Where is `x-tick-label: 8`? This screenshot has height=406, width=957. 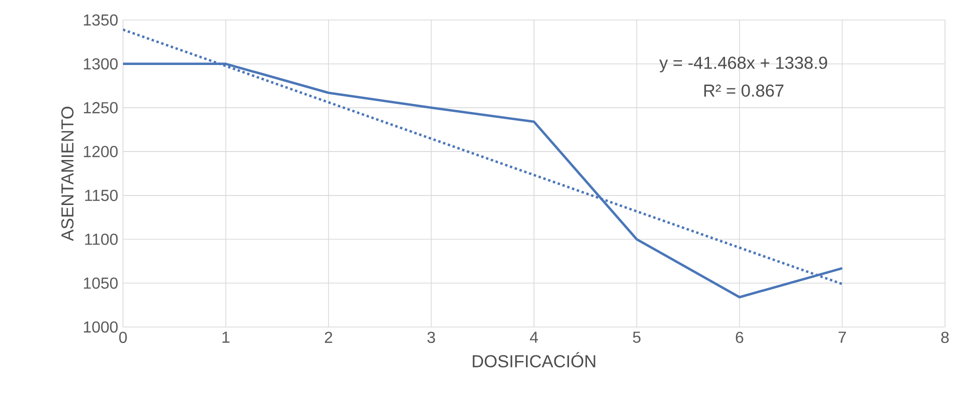 x-tick-label: 8 is located at coordinates (945, 338).